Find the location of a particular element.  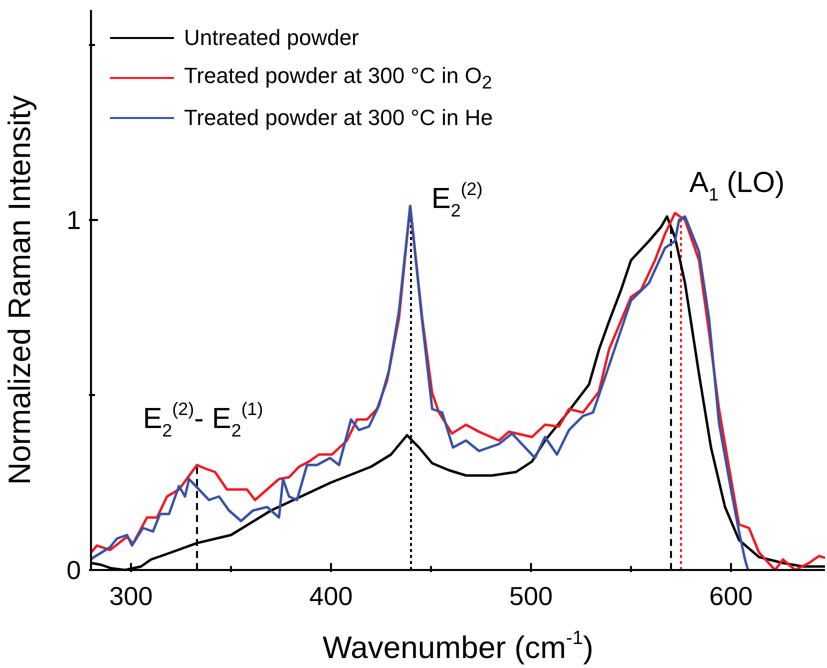

legend-label: Treated powder at 300 °C in He is located at coordinates (338, 118).